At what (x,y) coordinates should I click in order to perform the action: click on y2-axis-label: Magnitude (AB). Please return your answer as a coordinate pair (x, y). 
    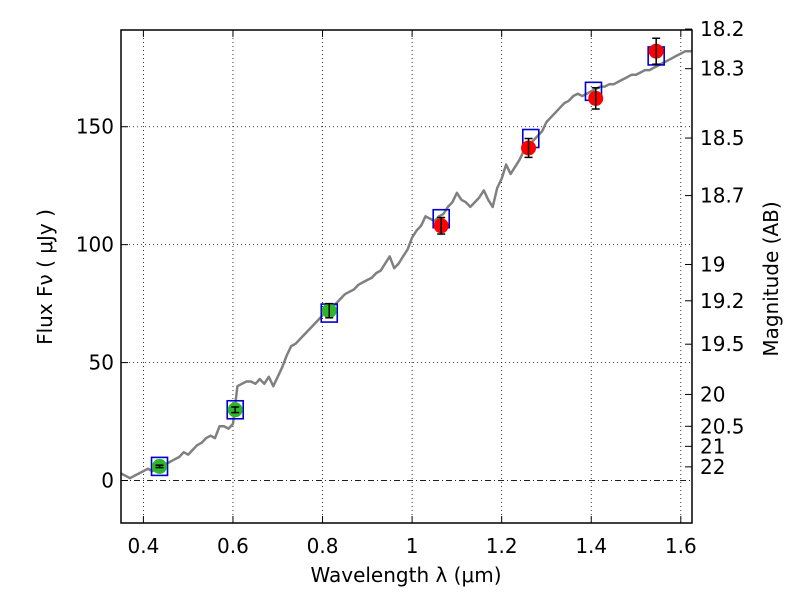
    Looking at the image, I should click on (771, 278).